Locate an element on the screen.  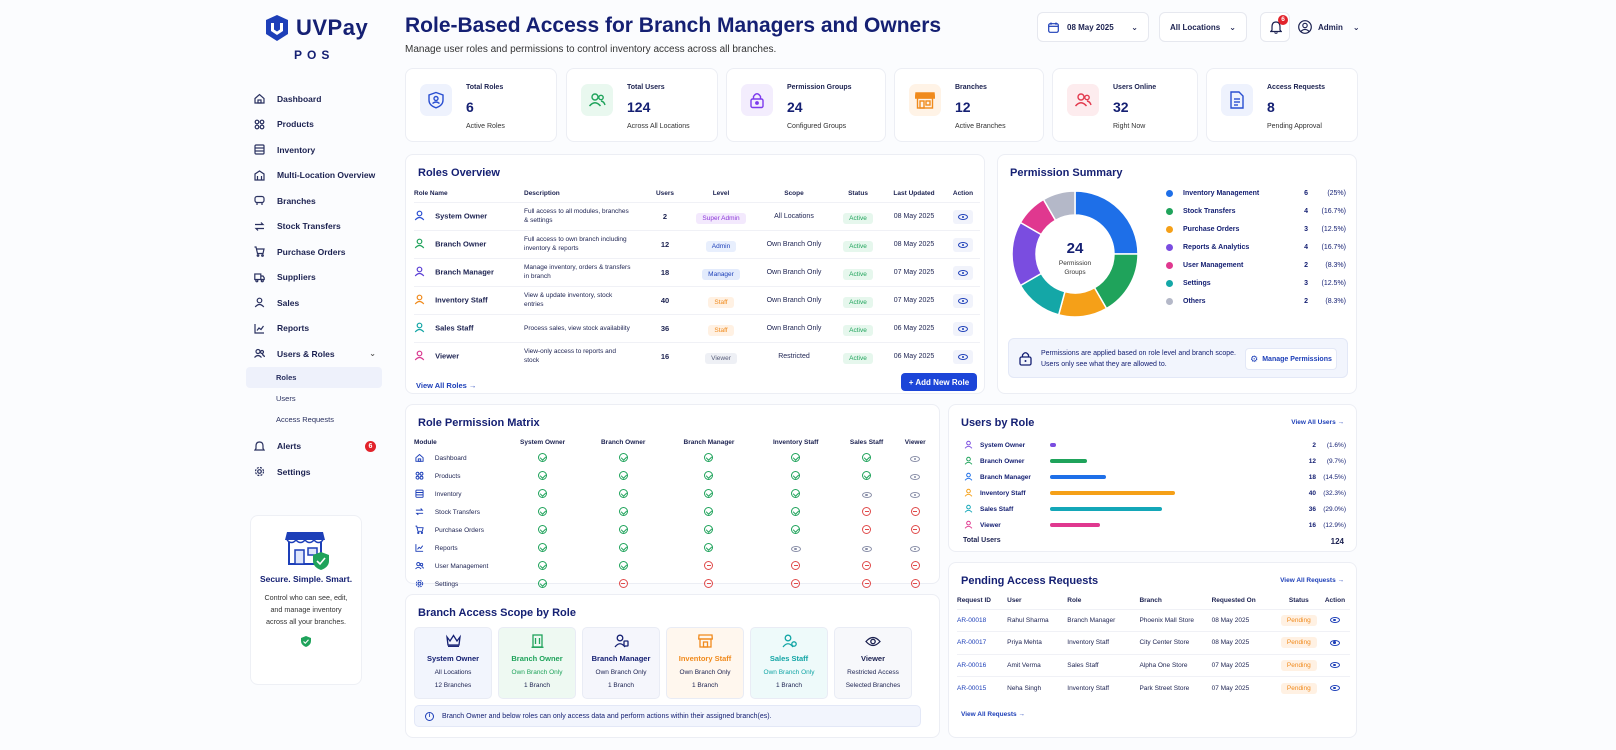
stat-card-permission-groups: Permission Groups 24 Configured Groups is located at coordinates (806, 105).